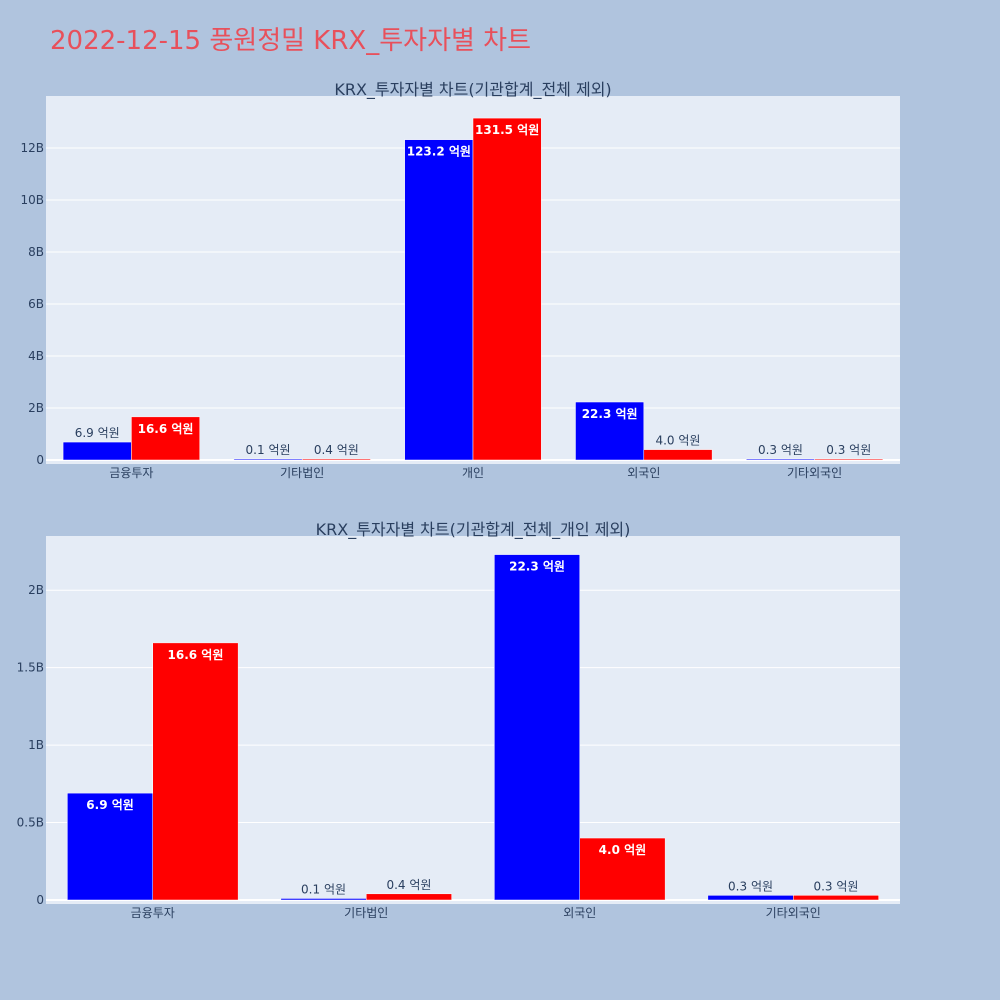 This screenshot has width=1000, height=1000. I want to click on y-tick-label: 10B, so click(32, 200).